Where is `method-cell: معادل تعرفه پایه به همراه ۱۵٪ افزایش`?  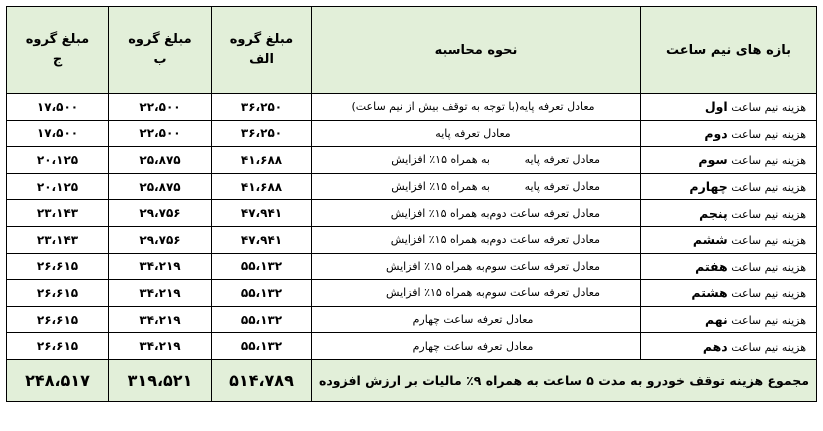
method-cell: معادل تعرفه پایه به همراه ۱۵٪ افزایش is located at coordinates (476, 186).